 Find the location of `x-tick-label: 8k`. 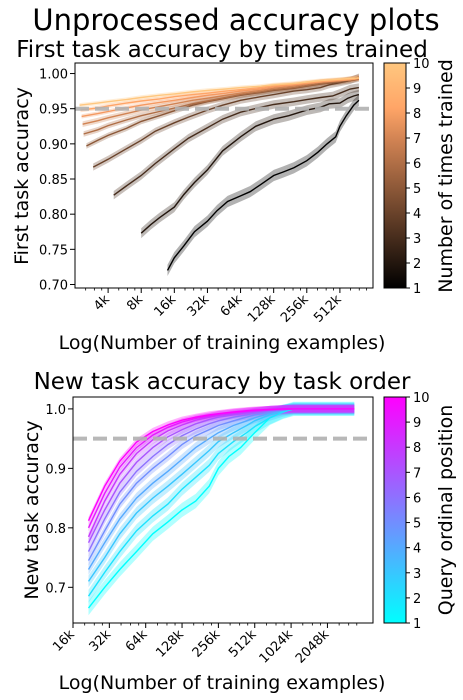

x-tick-label: 8k is located at coordinates (135, 303).